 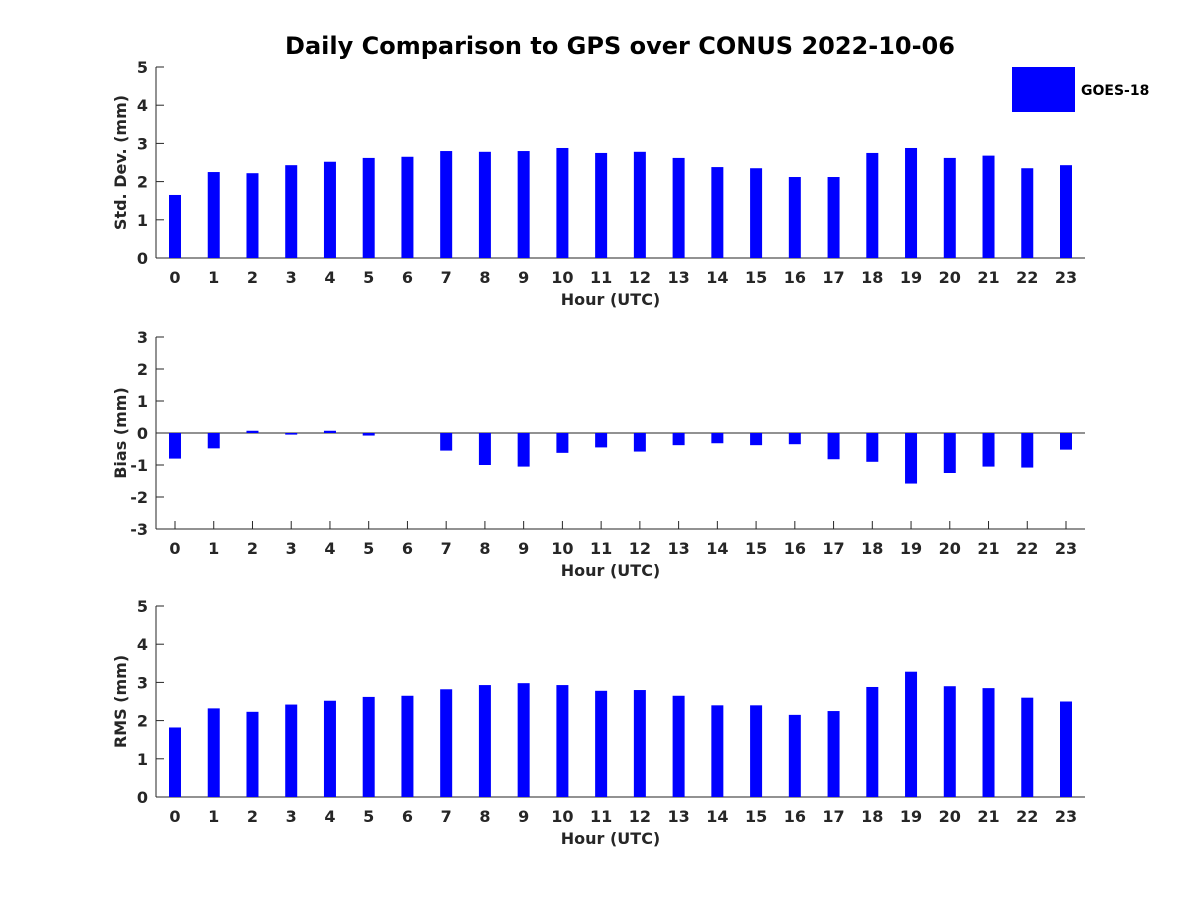 What do you see at coordinates (562, 277) in the screenshot?
I see `std-dev-x-tick-label: 10` at bounding box center [562, 277].